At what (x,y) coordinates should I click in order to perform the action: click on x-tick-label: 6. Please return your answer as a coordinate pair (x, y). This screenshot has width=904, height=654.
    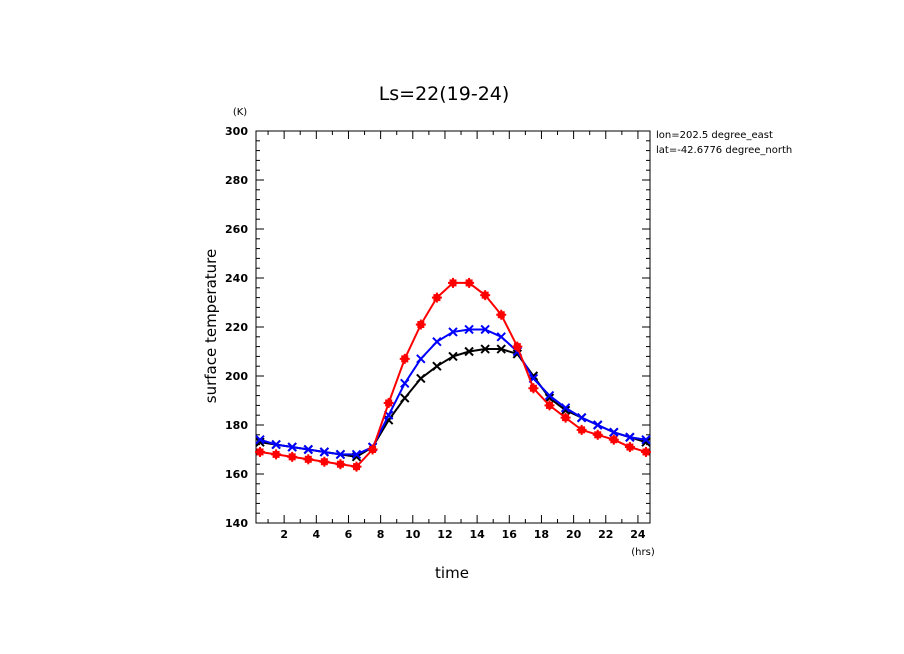
    Looking at the image, I should click on (349, 534).